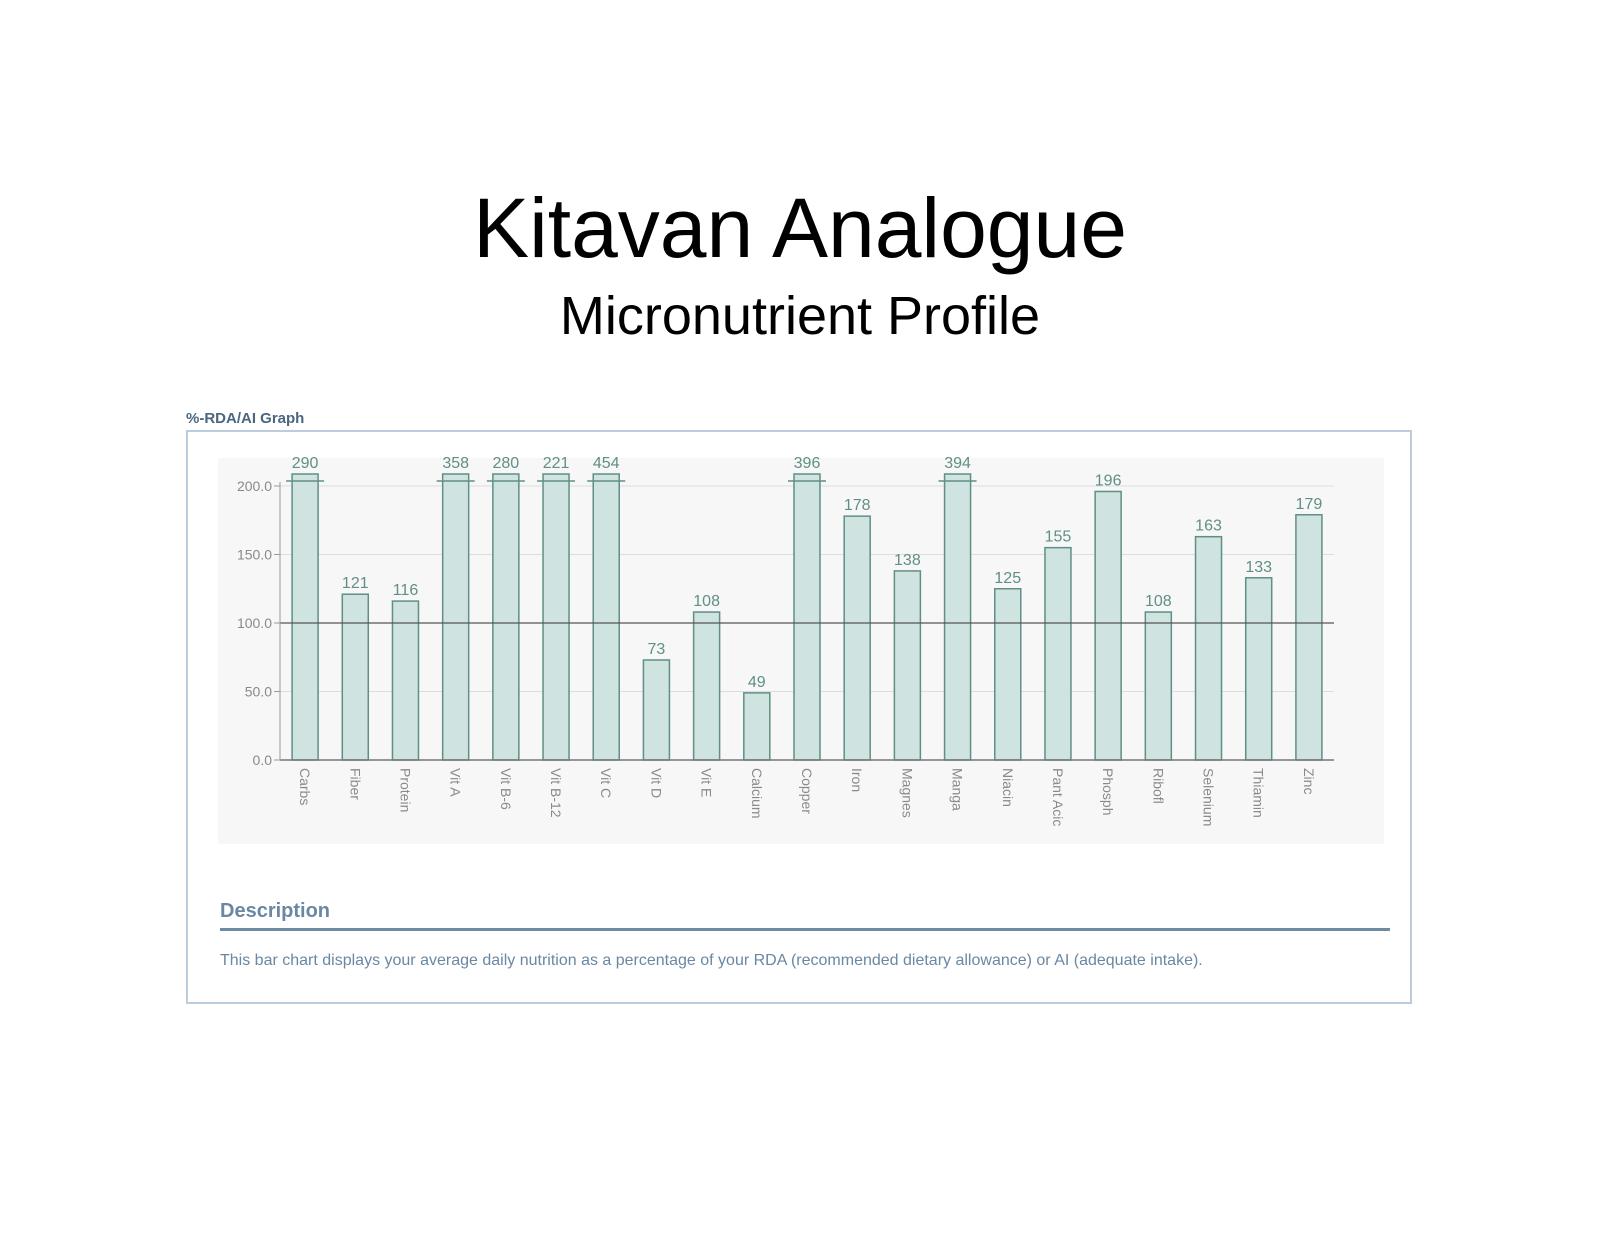  I want to click on bar-value-label: 155, so click(1058, 537).